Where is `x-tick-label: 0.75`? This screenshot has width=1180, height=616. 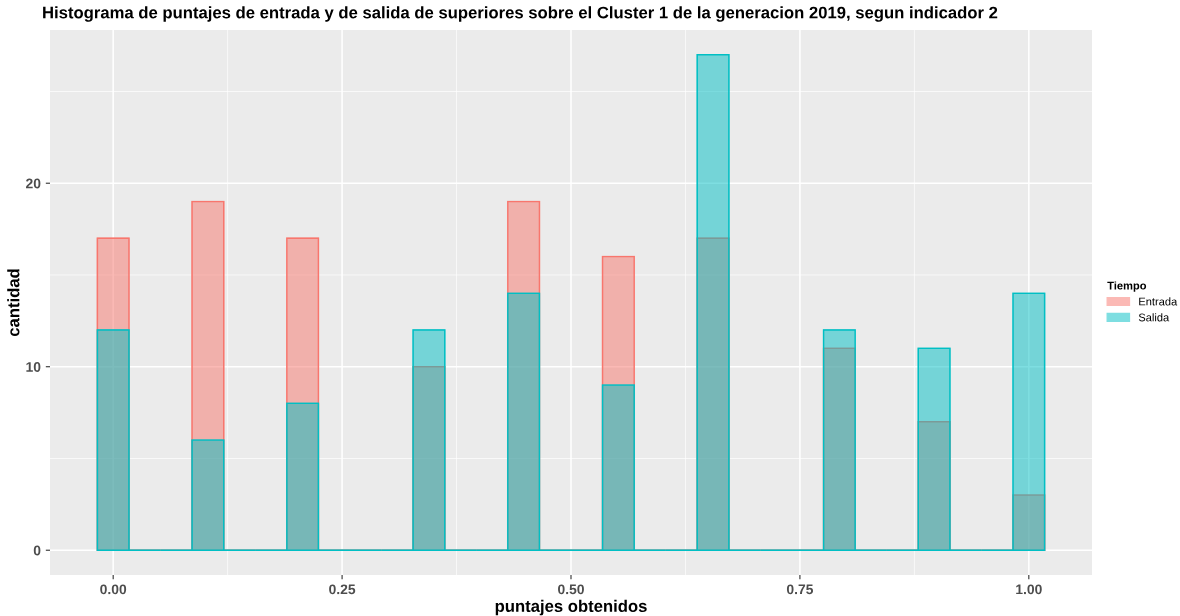 x-tick-label: 0.75 is located at coordinates (800, 589).